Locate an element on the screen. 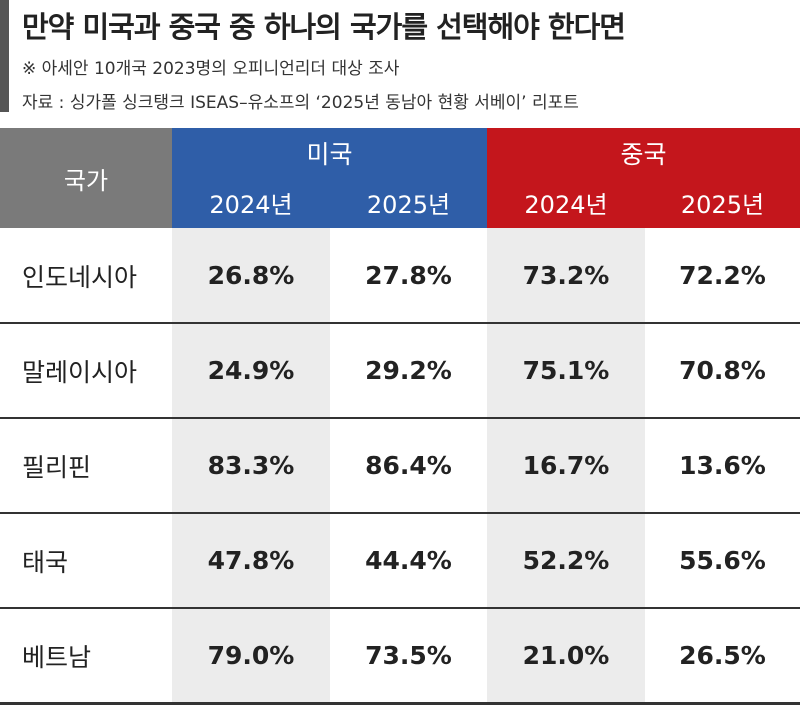 The image size is (800, 712). country: 필리핀 is located at coordinates (57, 467).